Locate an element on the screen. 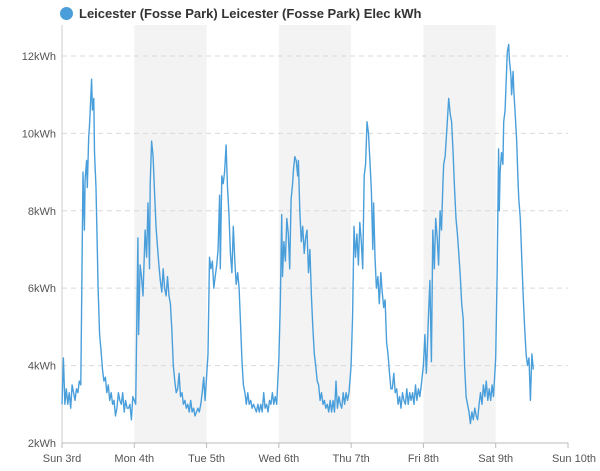  x-tick-label: Sat 9th is located at coordinates (495, 459).